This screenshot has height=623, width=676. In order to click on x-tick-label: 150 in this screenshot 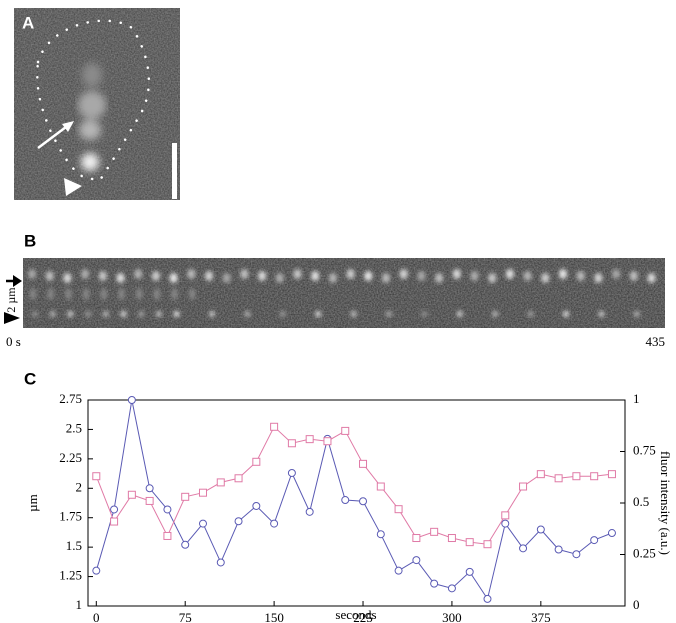, I will do `click(274, 616)`.